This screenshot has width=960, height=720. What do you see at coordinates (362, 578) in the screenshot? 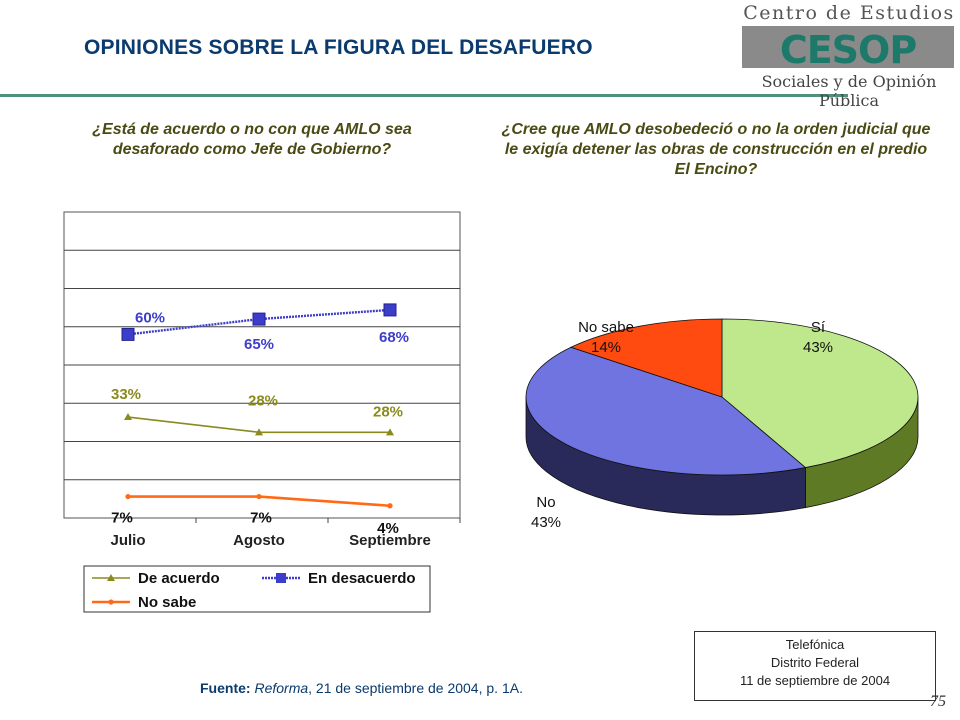
I see `legend-label: En desacuerdo` at bounding box center [362, 578].